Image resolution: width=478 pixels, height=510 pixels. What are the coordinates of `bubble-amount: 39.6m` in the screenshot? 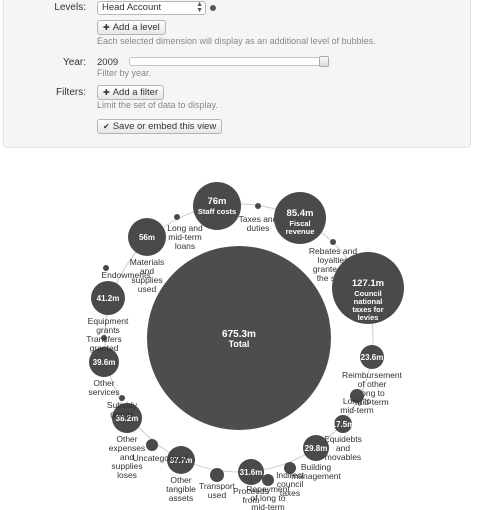 It's located at (104, 362).